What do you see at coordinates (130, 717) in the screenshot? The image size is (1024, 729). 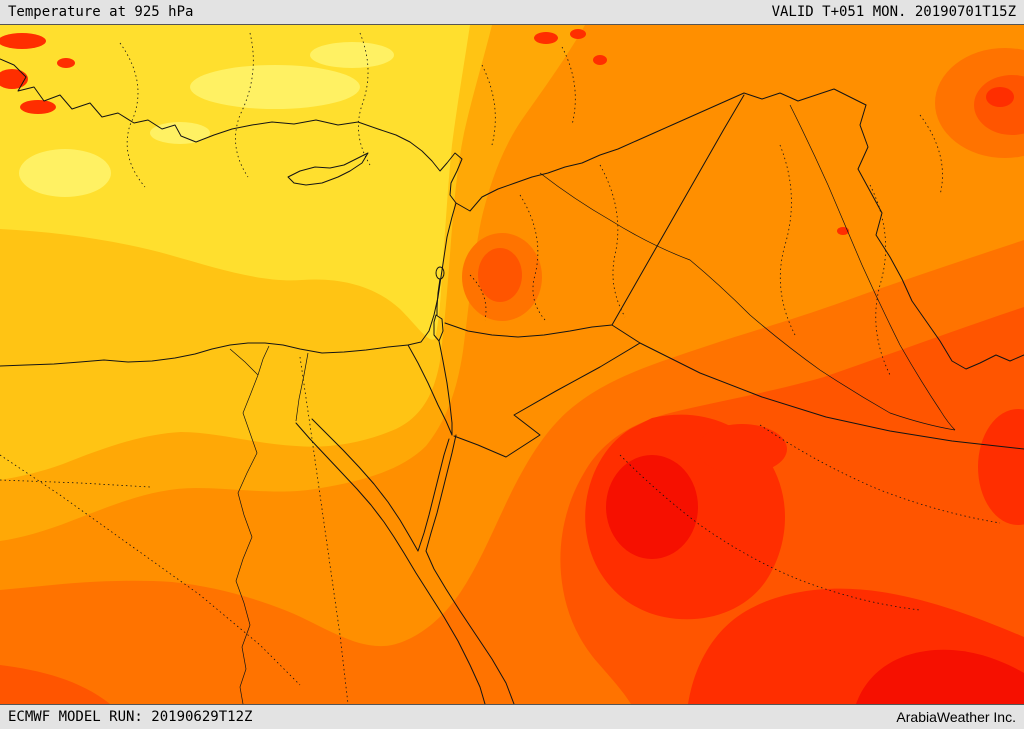 I see `model-run-label: ECMWF MODEL RUN: 20190629T12Z` at bounding box center [130, 717].